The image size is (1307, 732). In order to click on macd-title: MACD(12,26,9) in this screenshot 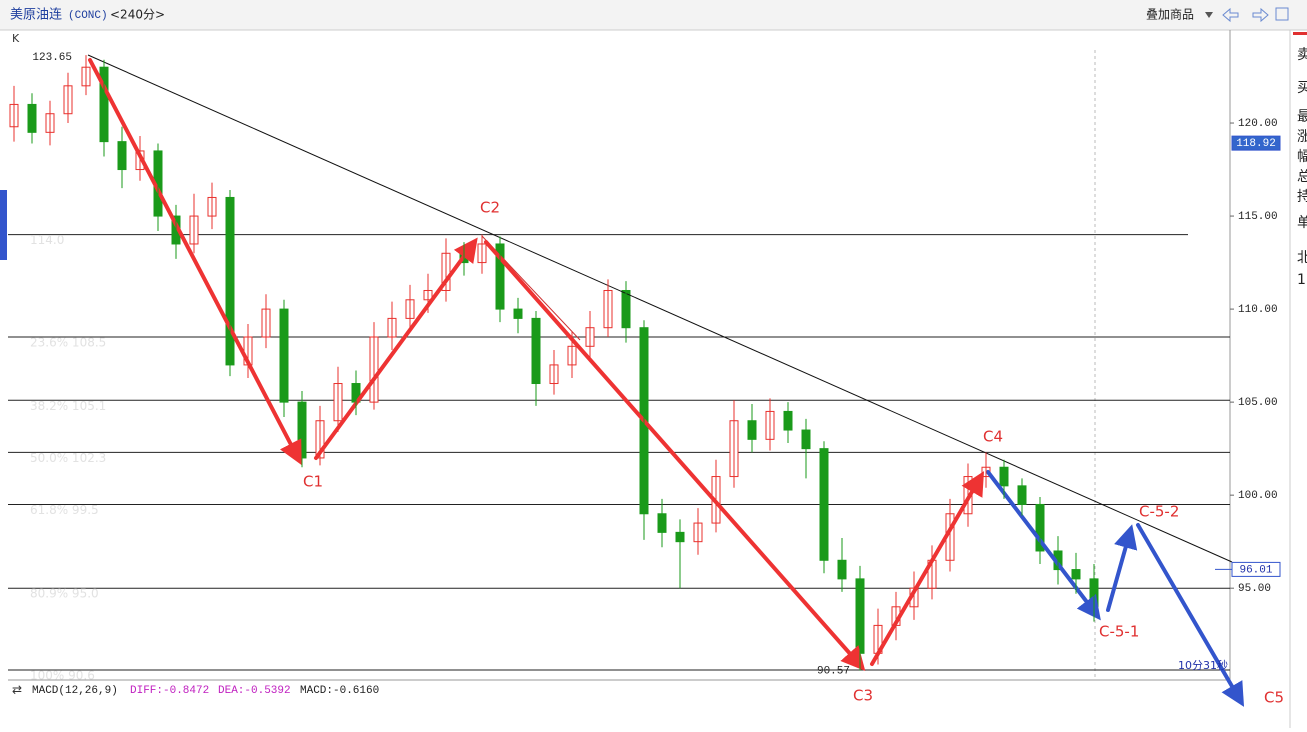, I will do `click(75, 691)`.